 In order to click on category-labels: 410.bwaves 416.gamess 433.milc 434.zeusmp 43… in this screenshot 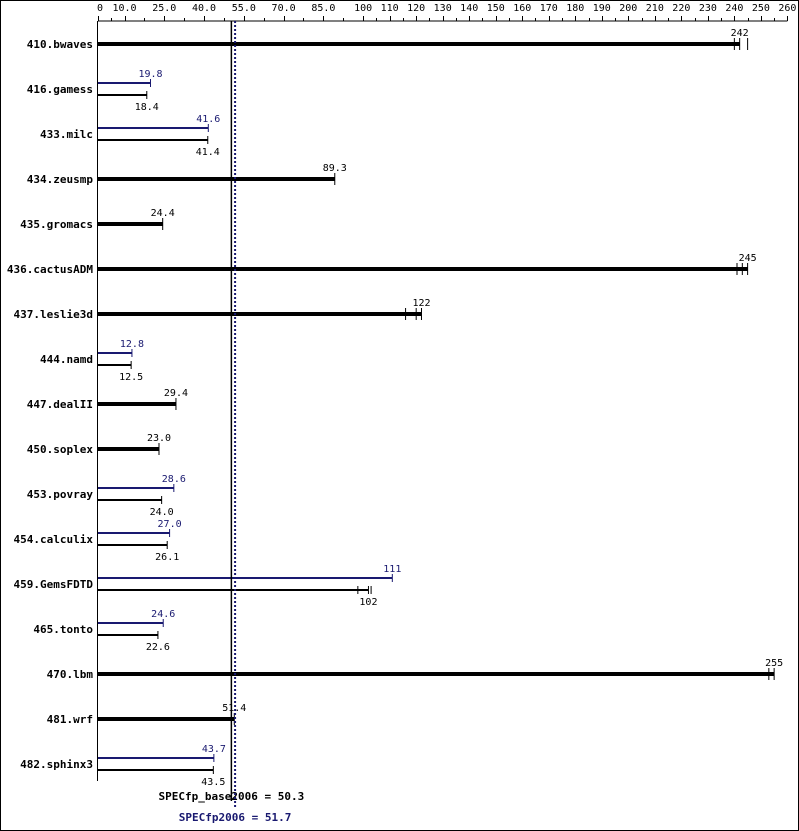, I will do `click(50, 404)`.